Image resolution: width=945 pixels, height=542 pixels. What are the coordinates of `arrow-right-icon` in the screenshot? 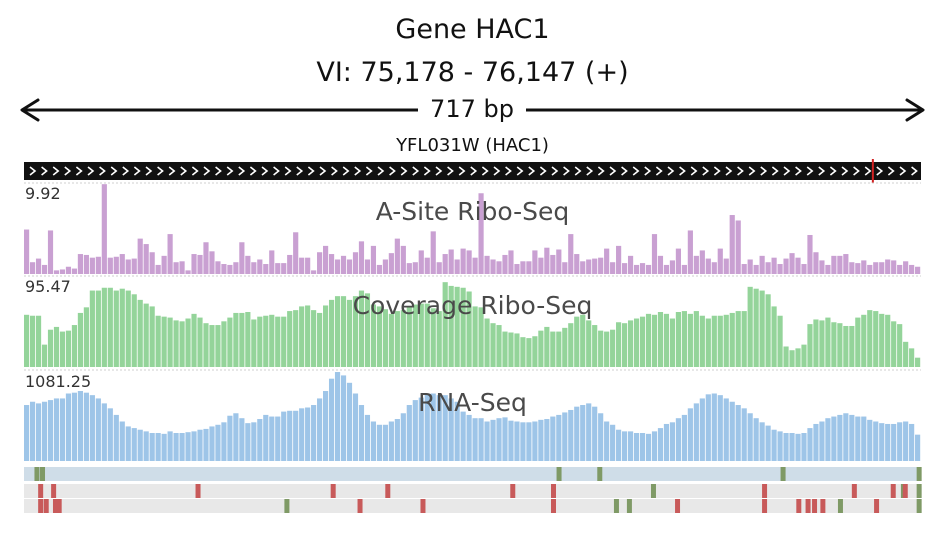 It's located at (915, 110).